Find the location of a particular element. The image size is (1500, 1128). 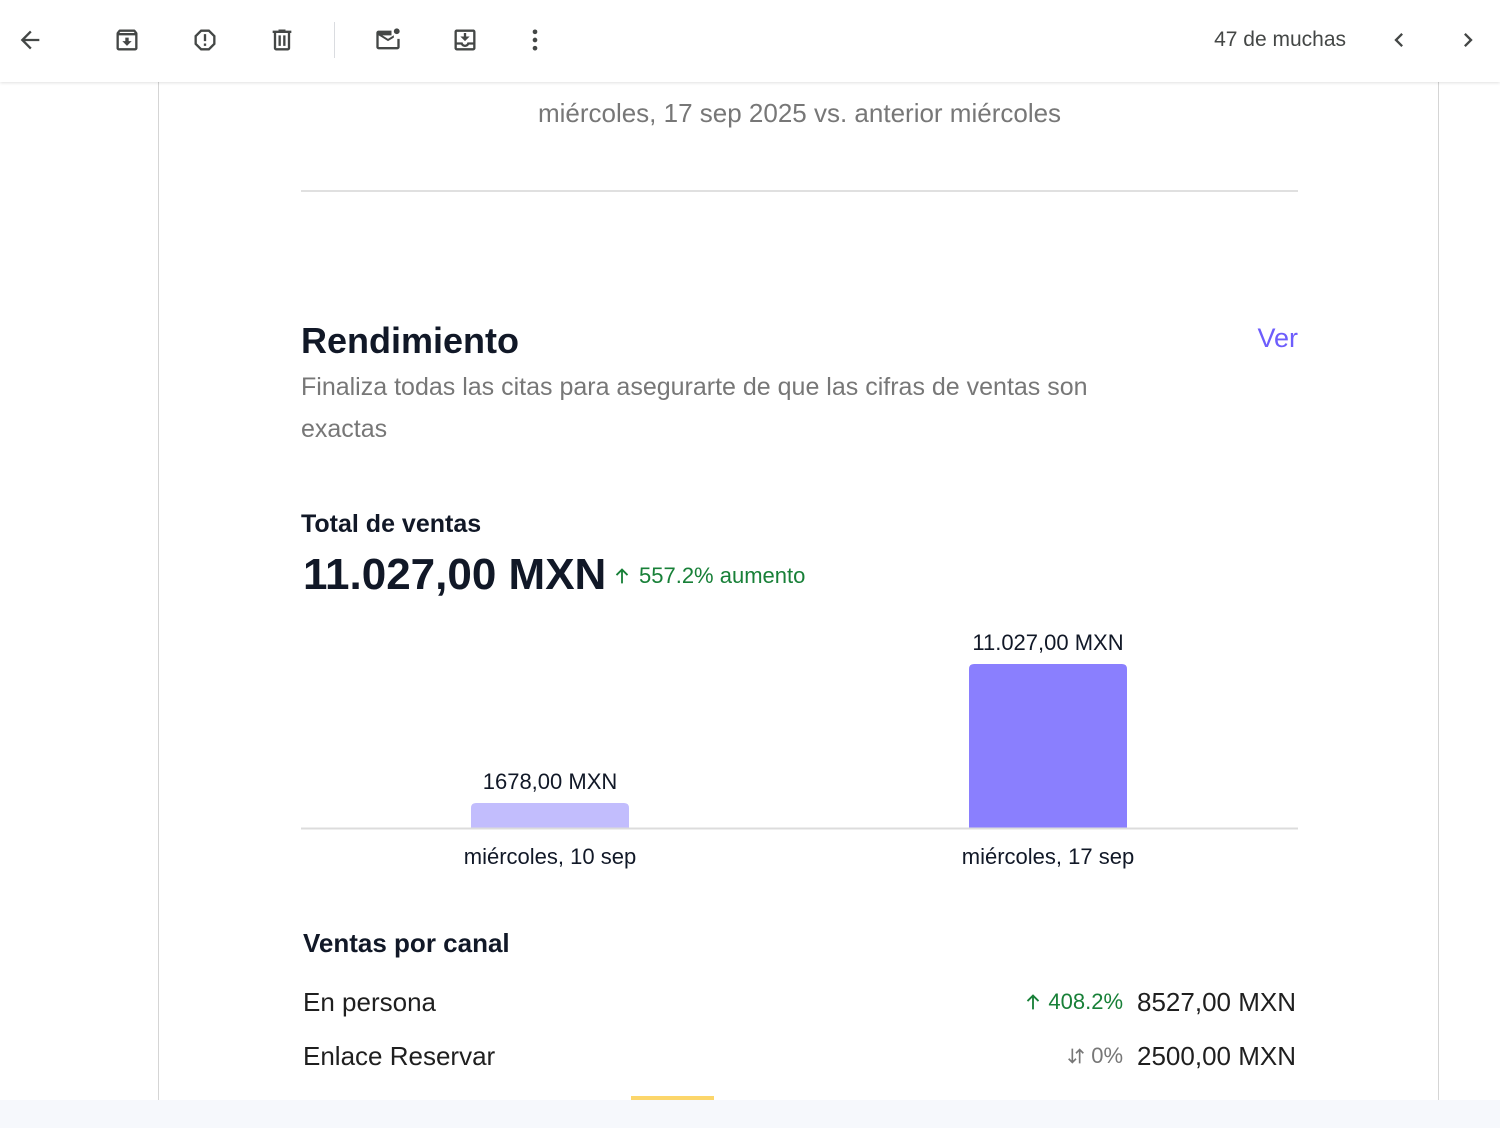

report-spam-icon is located at coordinates (205, 40).